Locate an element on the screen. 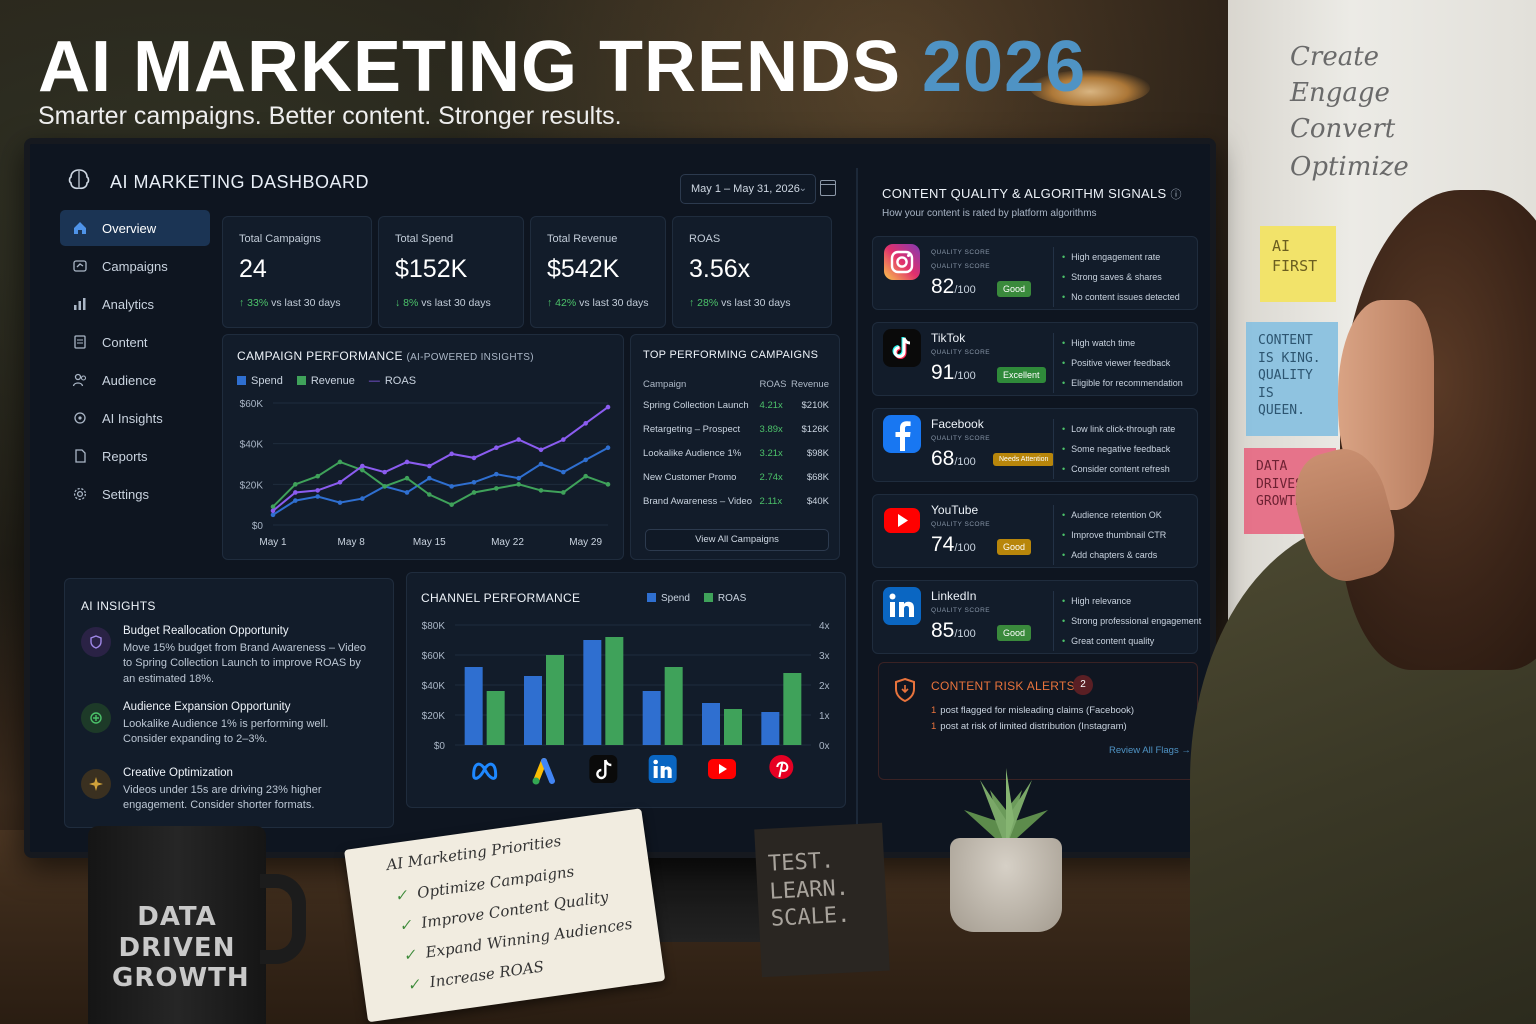  sidebar-item-content: Content is located at coordinates (135, 342).